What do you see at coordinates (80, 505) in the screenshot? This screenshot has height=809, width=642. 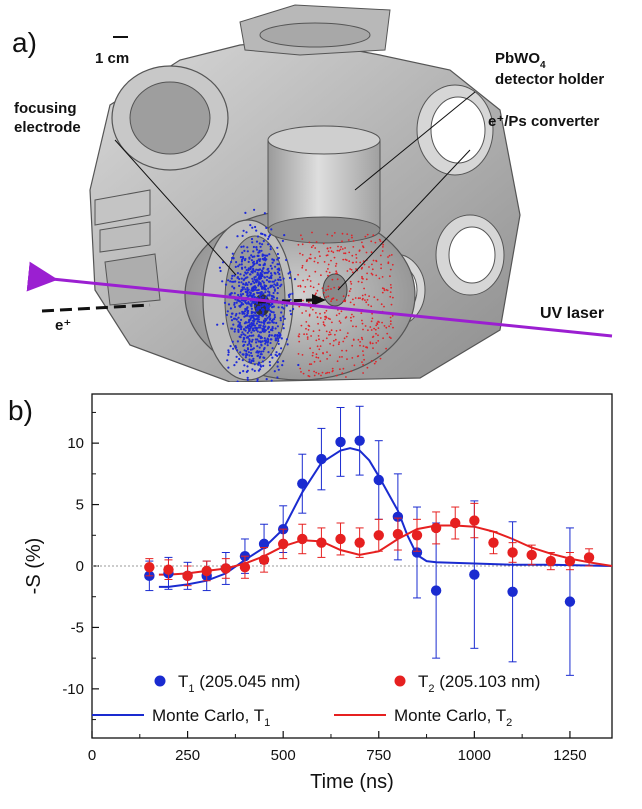 I see `y-tick-label: 5` at bounding box center [80, 505].